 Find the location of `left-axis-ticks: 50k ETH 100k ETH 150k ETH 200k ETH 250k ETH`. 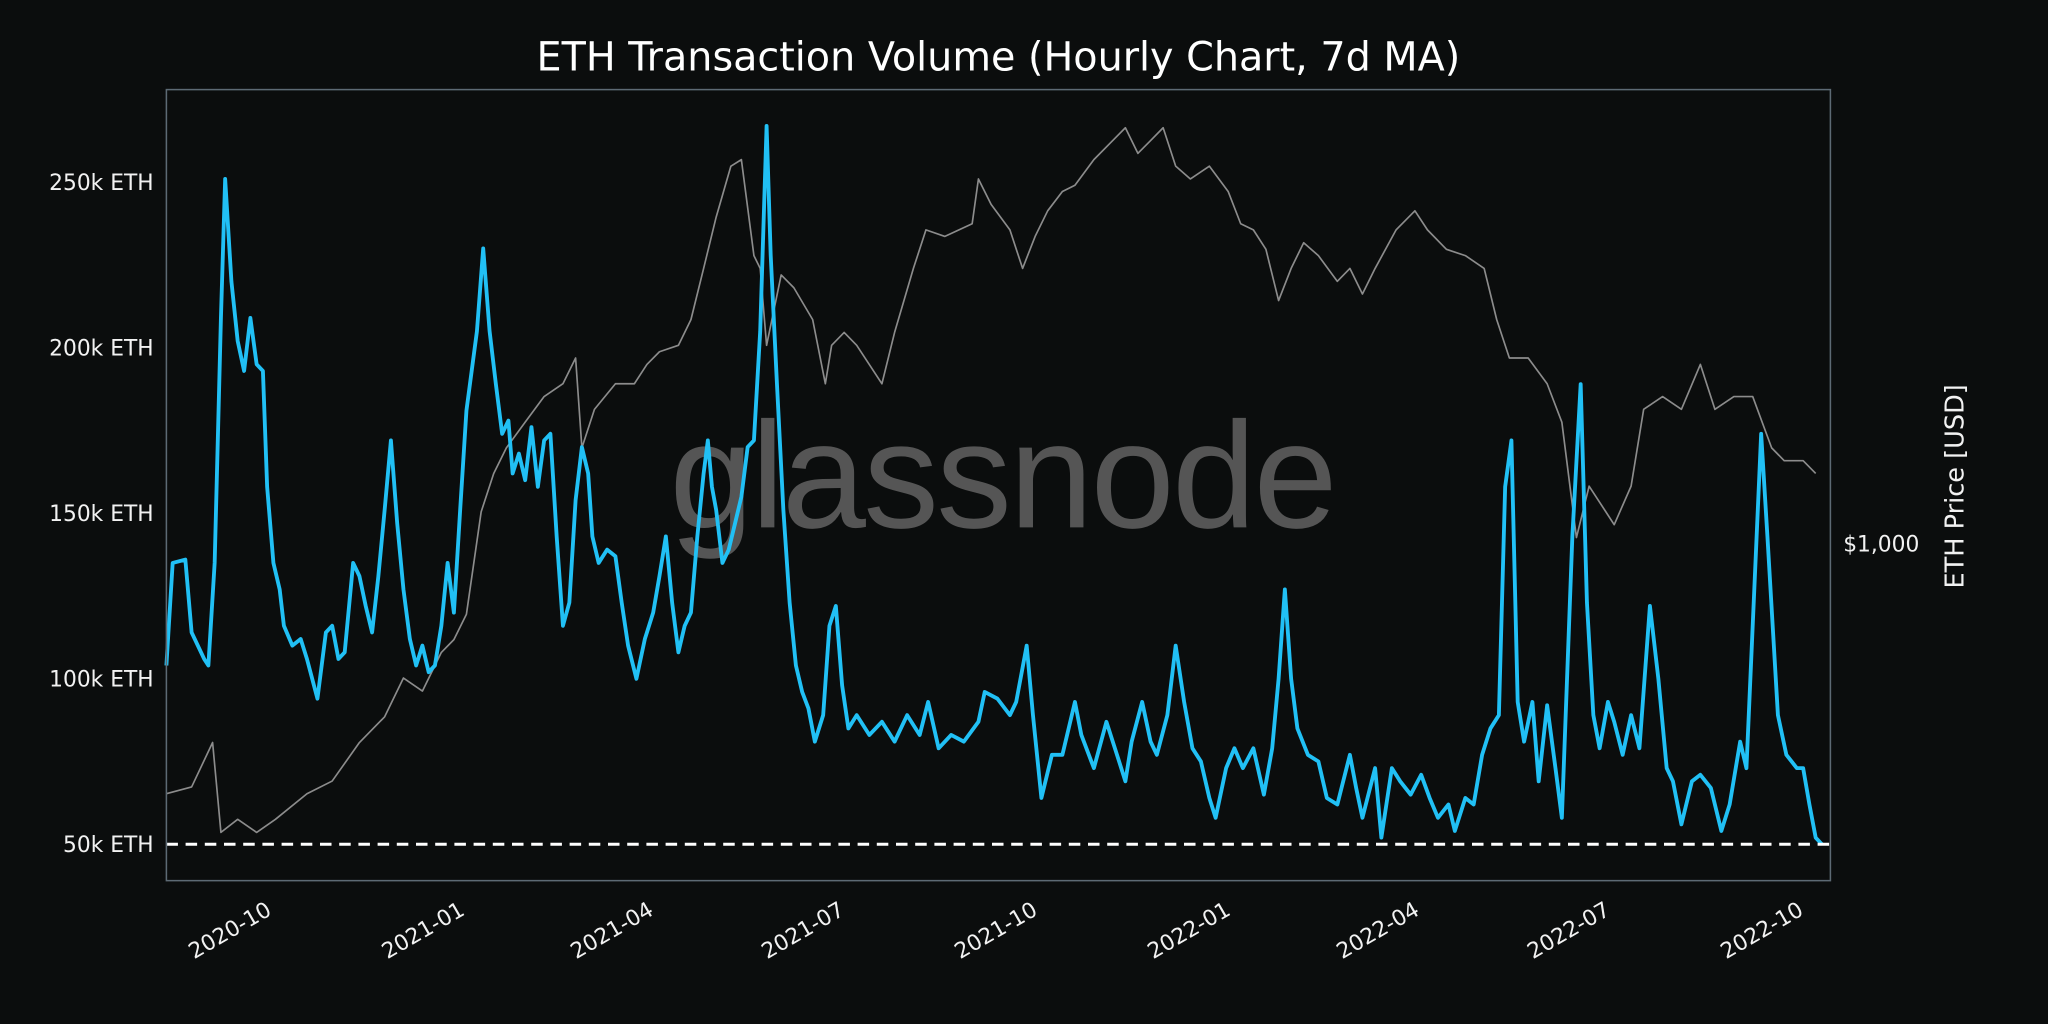

left-axis-ticks: 50k ETH 100k ETH 150k ETH 200k ETH 250k ETH is located at coordinates (101, 514).